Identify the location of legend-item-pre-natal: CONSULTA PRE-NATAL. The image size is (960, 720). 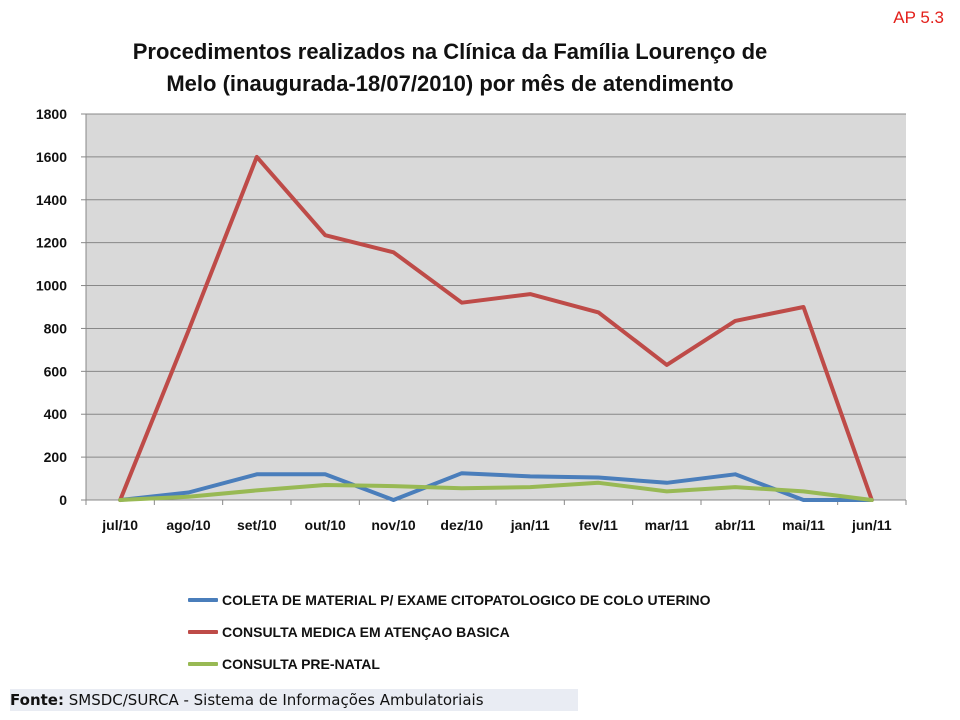
(449, 664).